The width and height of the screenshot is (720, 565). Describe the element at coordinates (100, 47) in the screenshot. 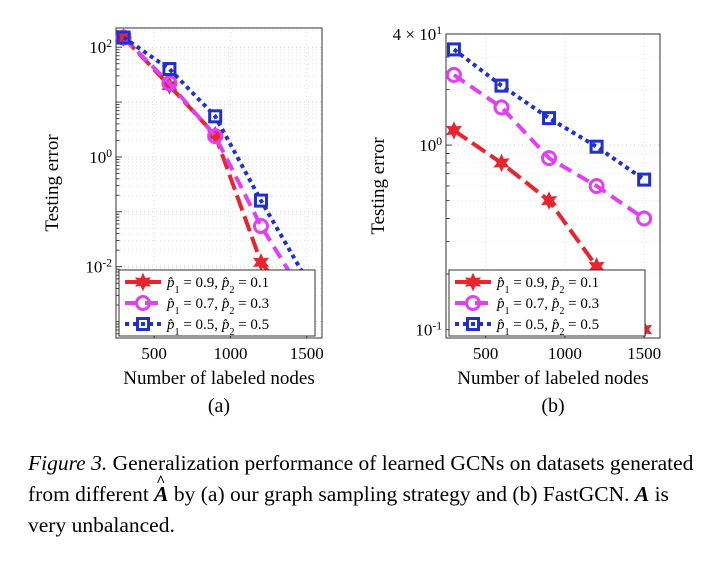

I see `y-tick-label: 10²` at that location.